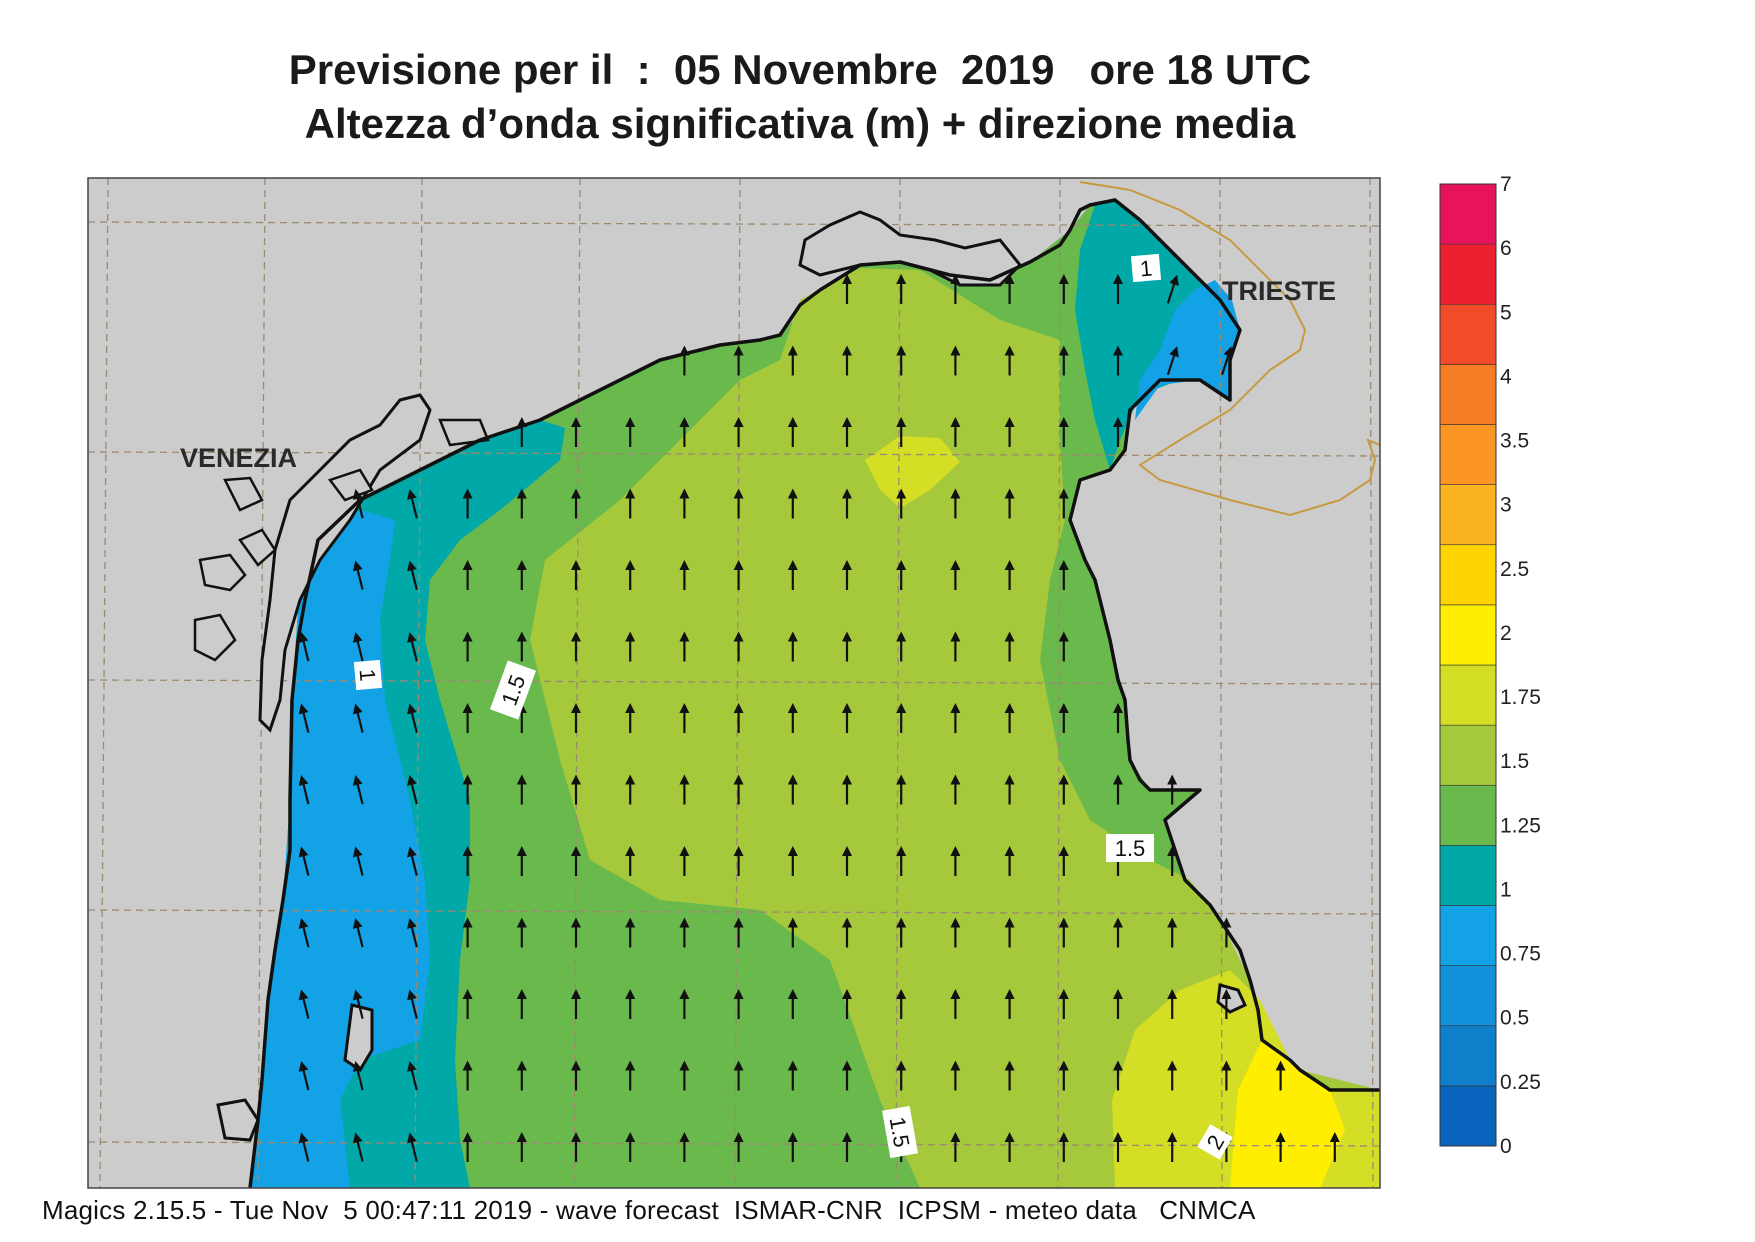  What do you see at coordinates (1153, 334) in the screenshot?
I see `wave-zone-1-northeast` at bounding box center [1153, 334].